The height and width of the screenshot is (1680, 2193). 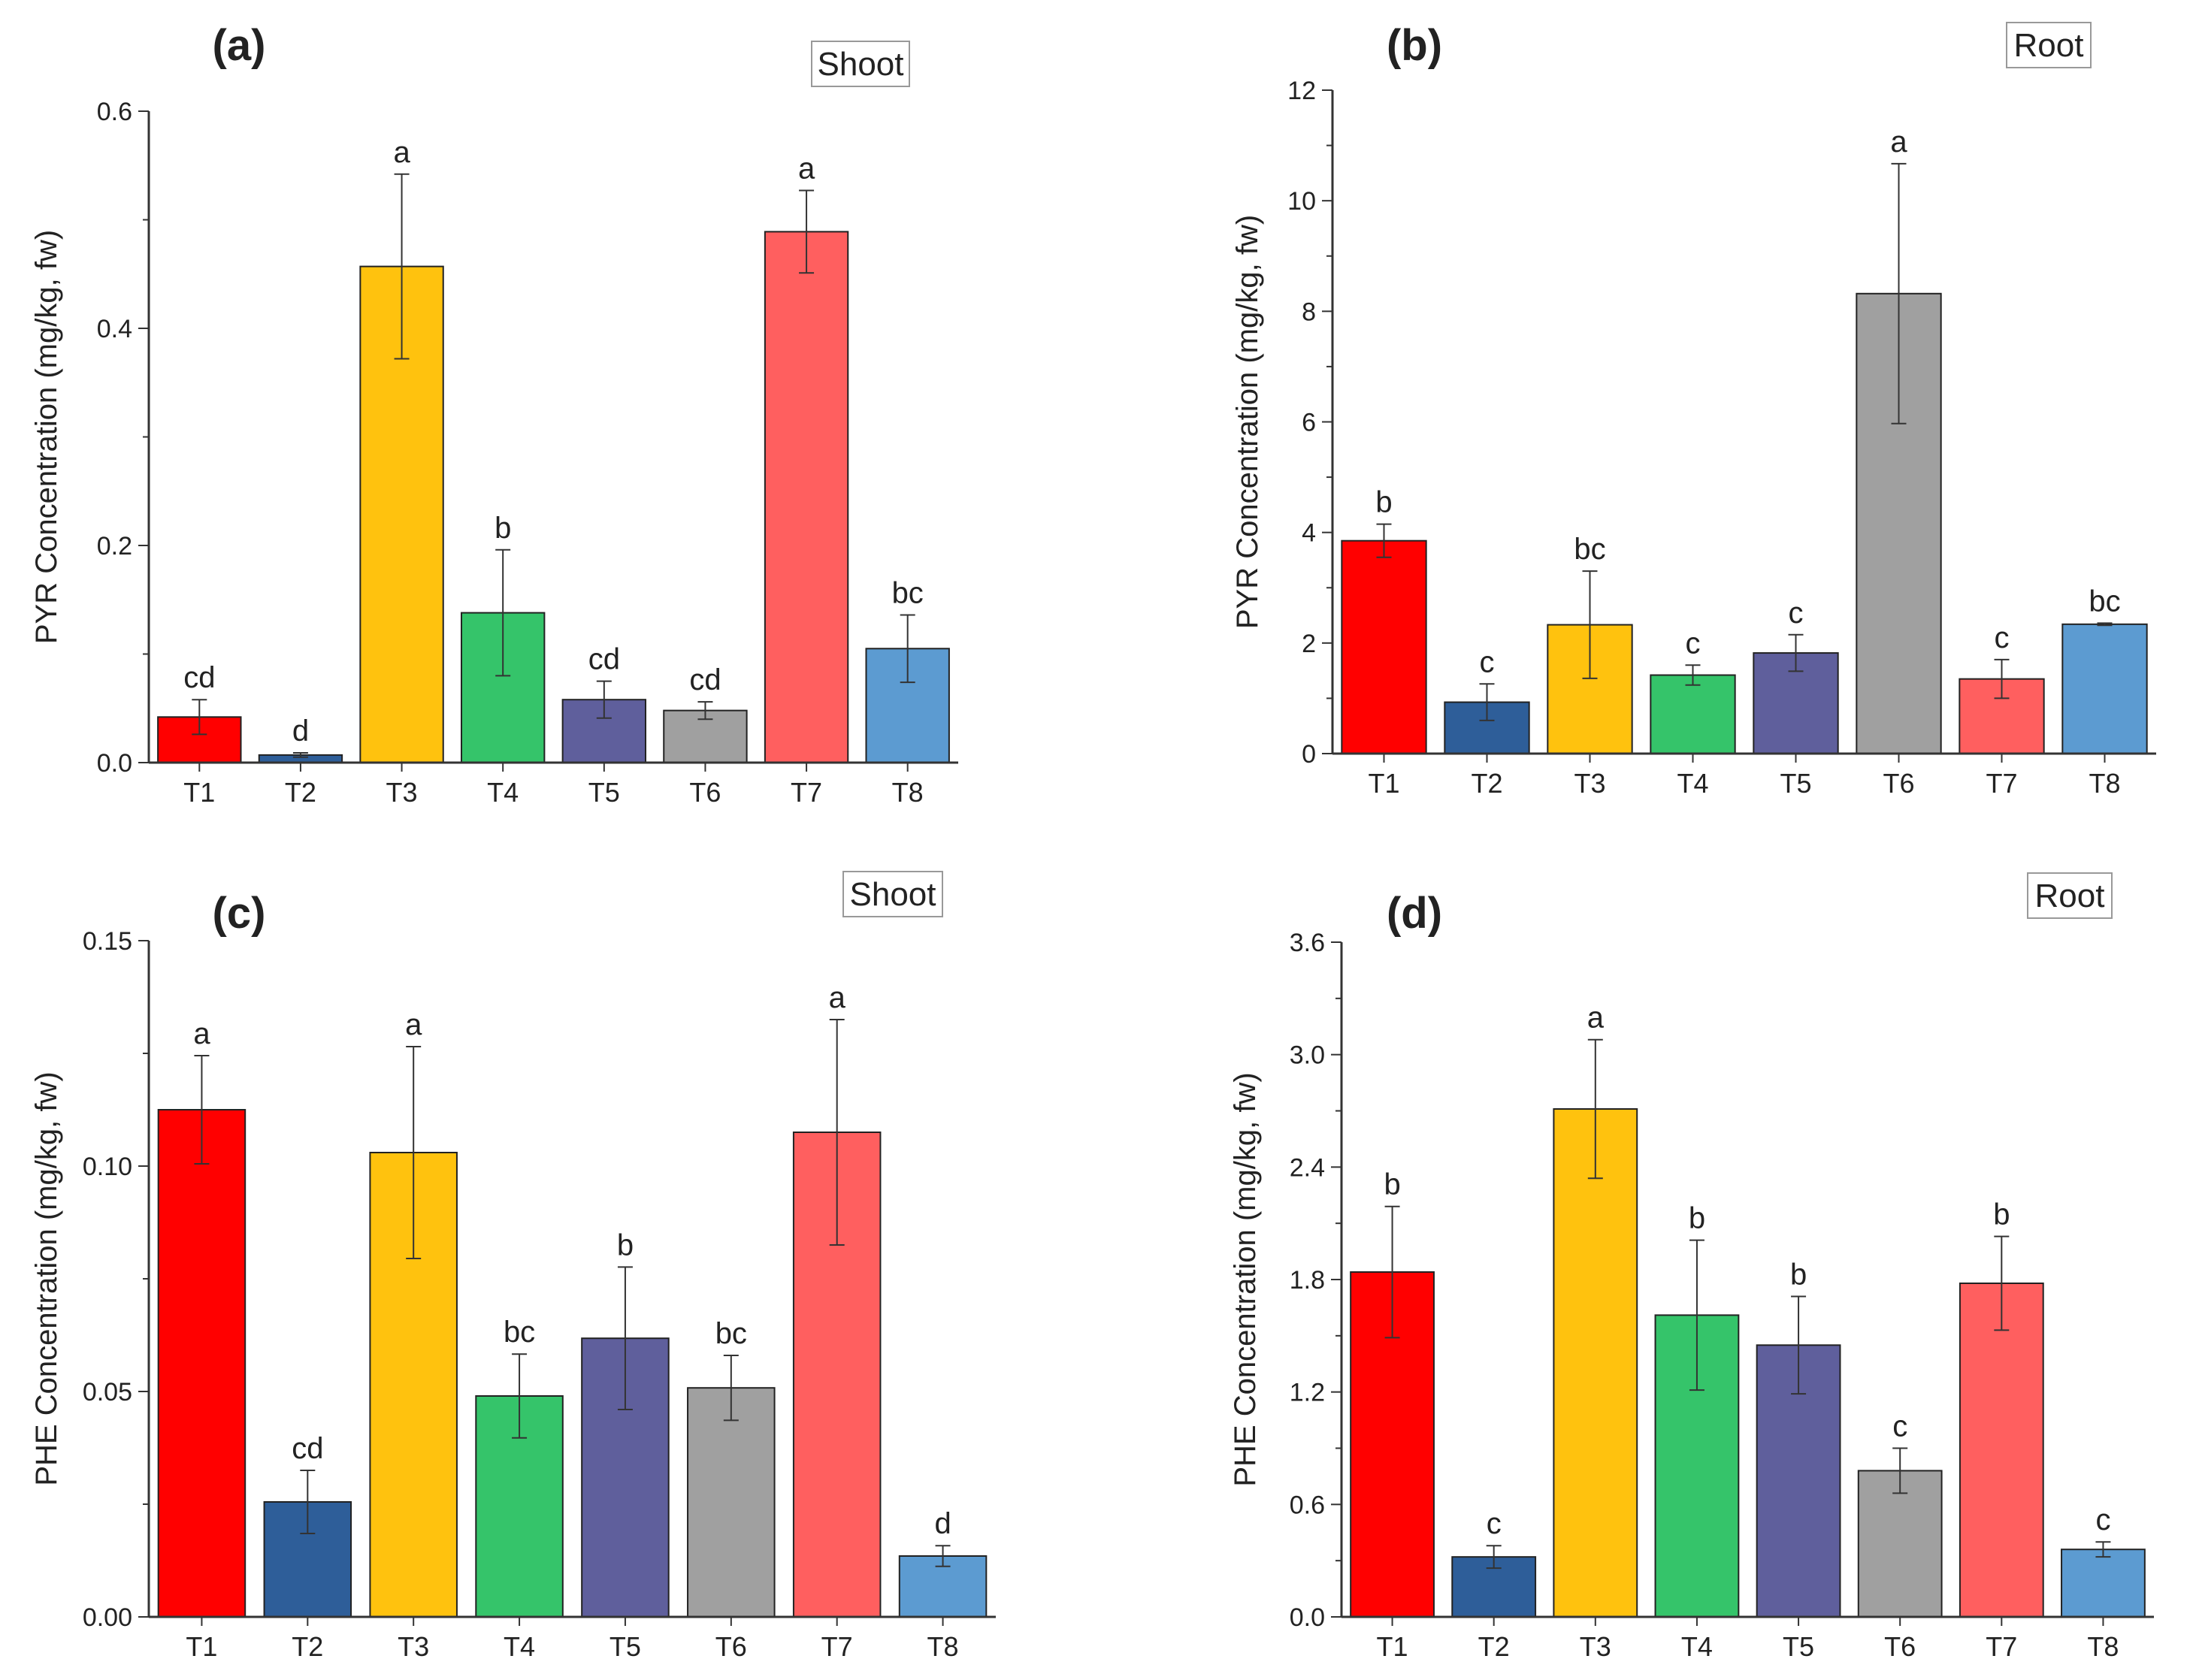 I want to click on y-tick-label: 3.0, so click(x=1307, y=1055).